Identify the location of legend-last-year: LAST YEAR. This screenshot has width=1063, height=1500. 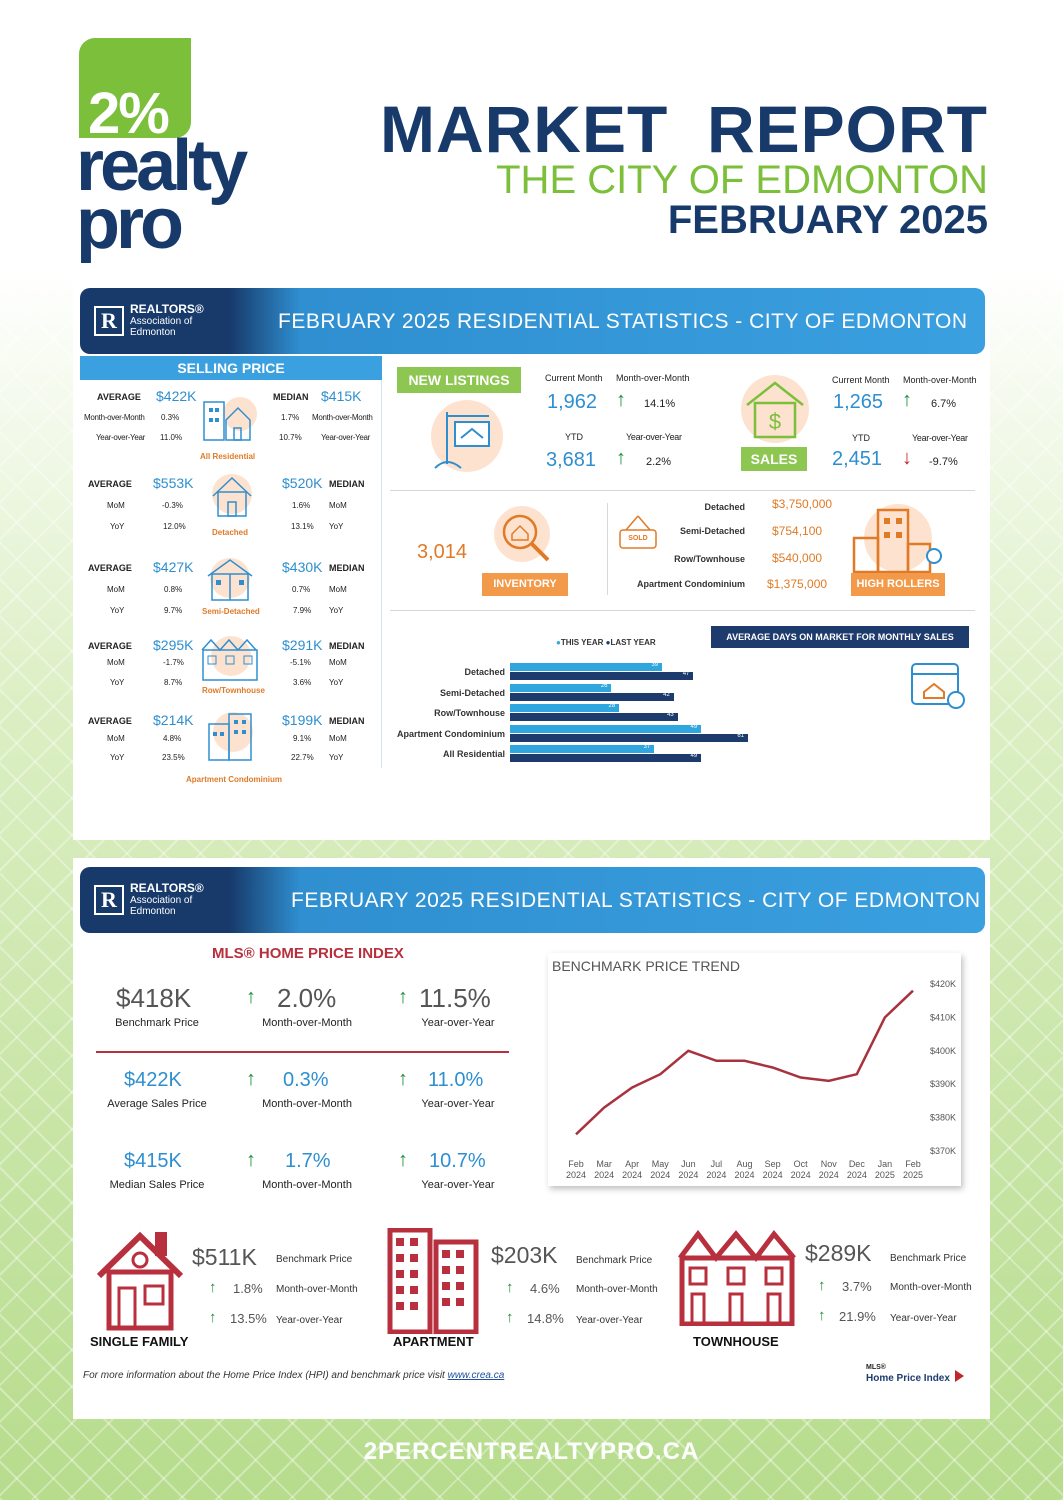
(633, 642).